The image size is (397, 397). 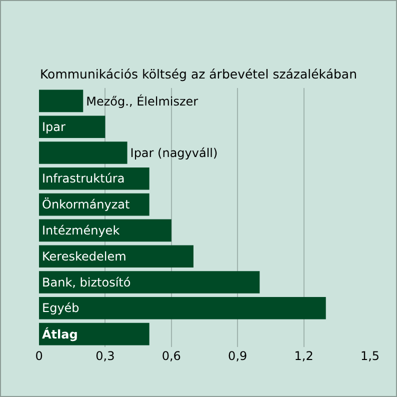 I want to click on x-tick-label: 0,6, so click(x=171, y=356).